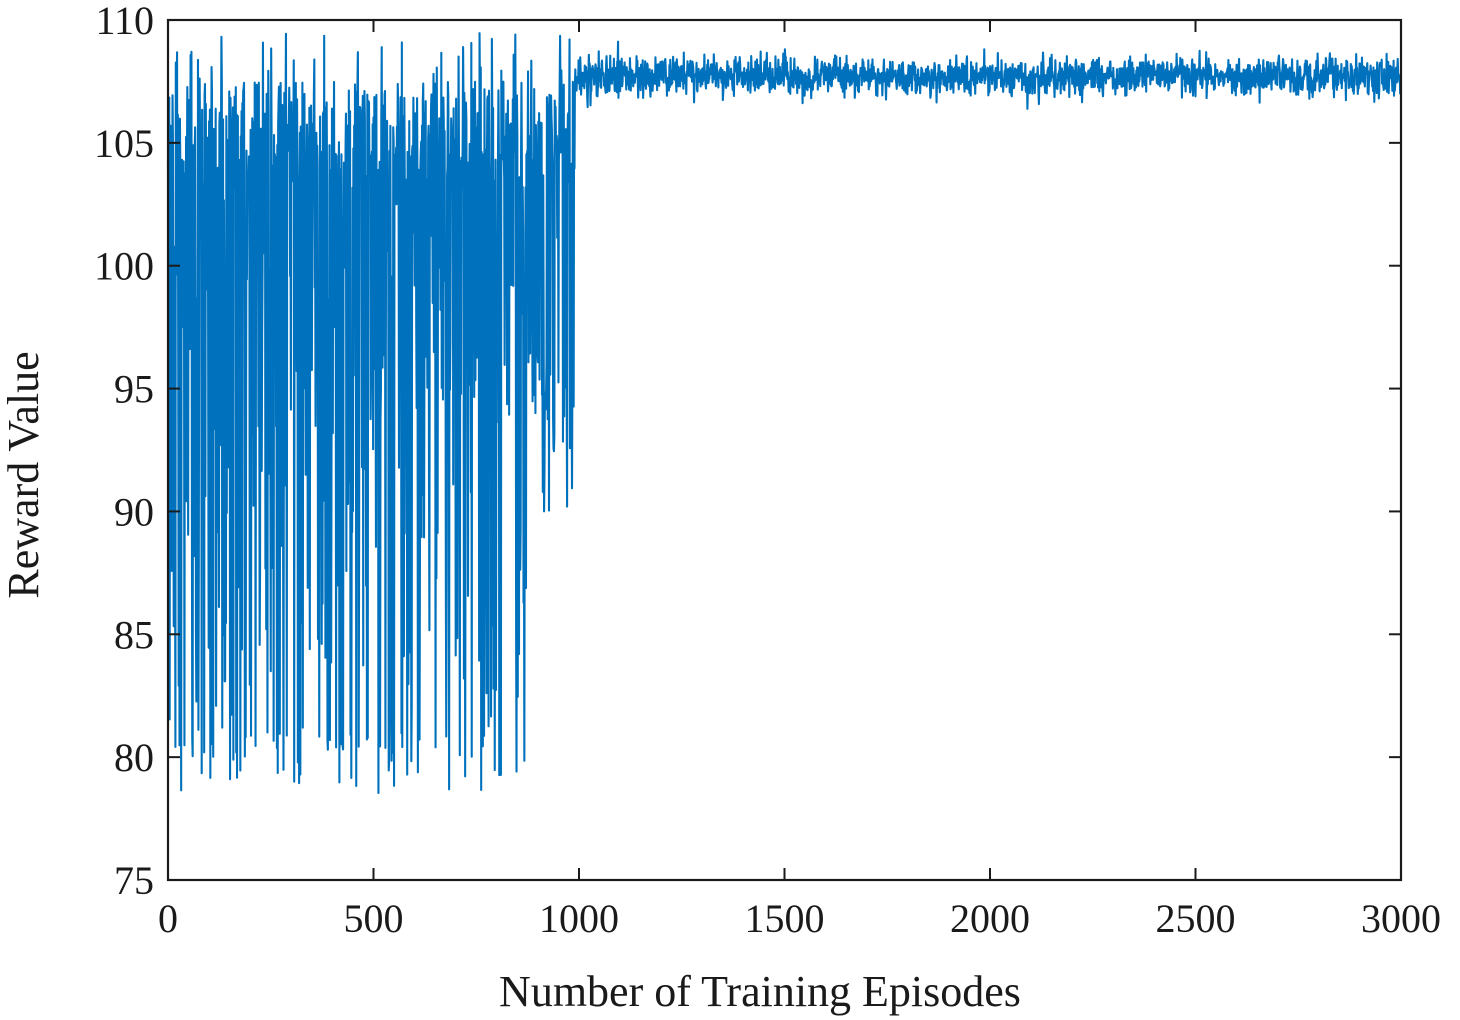 The height and width of the screenshot is (1020, 1460). I want to click on x-tick-label: 2000, so click(990, 918).